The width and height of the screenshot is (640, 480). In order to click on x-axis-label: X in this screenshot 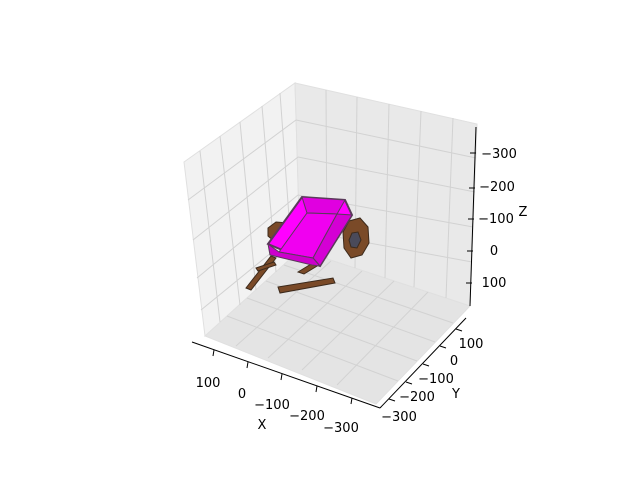, I will do `click(262, 425)`.